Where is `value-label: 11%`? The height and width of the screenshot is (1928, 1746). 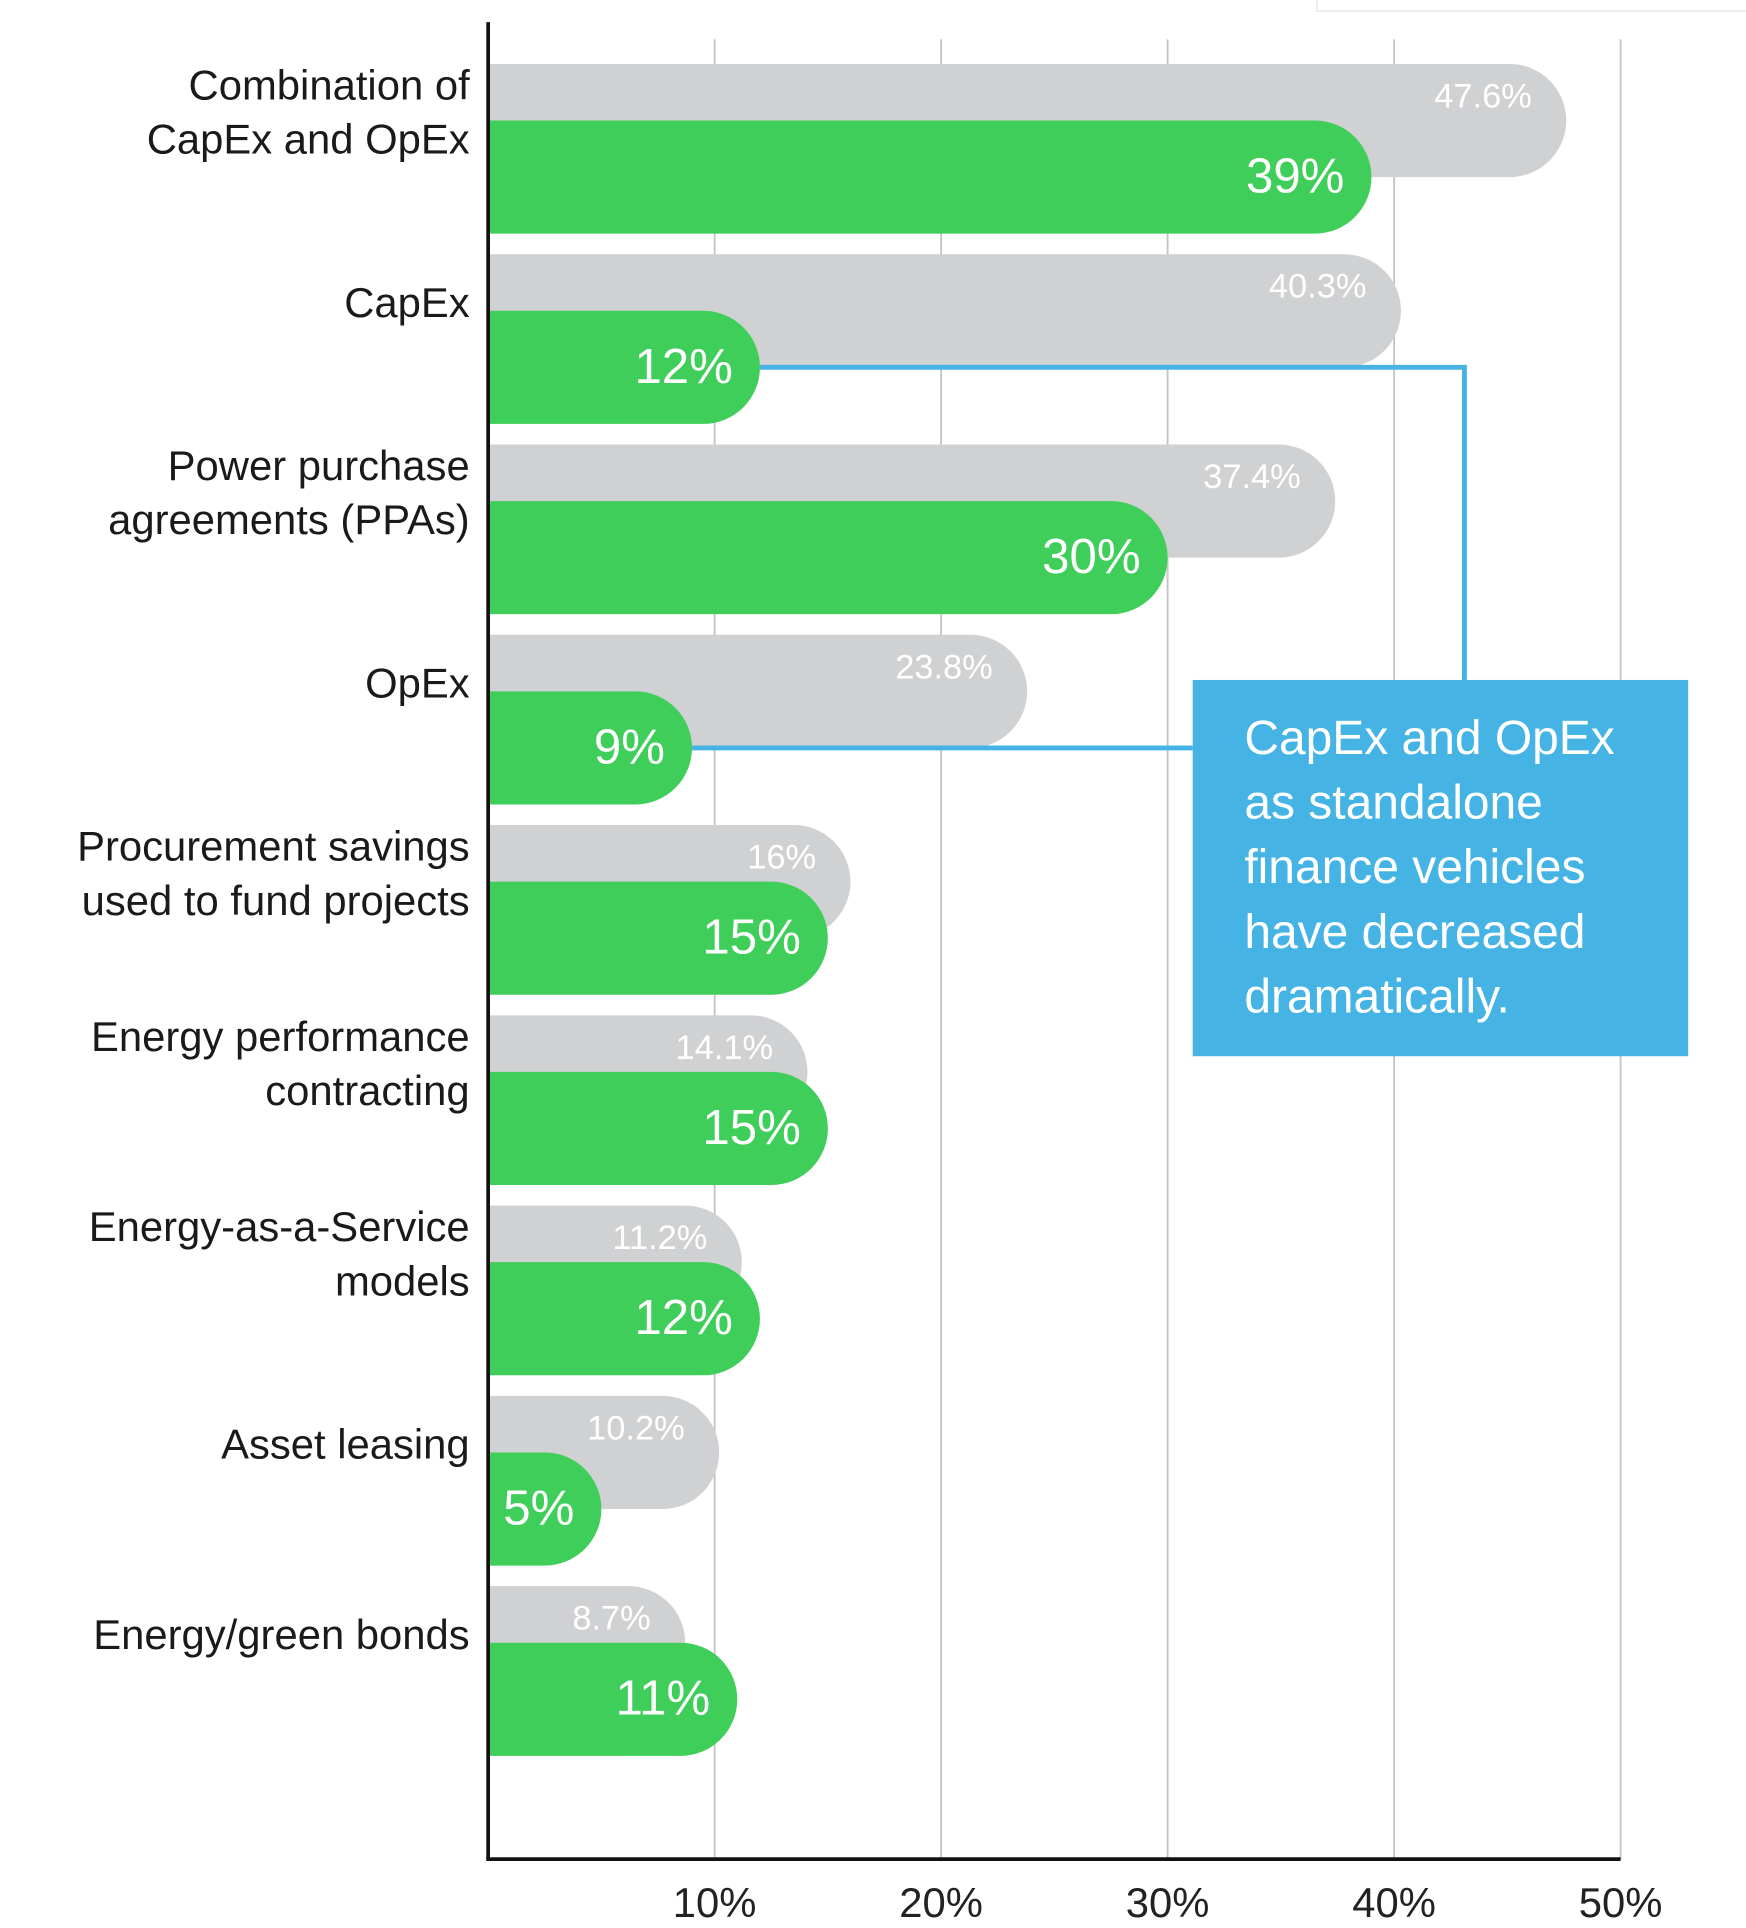 value-label: 11% is located at coordinates (662, 1698).